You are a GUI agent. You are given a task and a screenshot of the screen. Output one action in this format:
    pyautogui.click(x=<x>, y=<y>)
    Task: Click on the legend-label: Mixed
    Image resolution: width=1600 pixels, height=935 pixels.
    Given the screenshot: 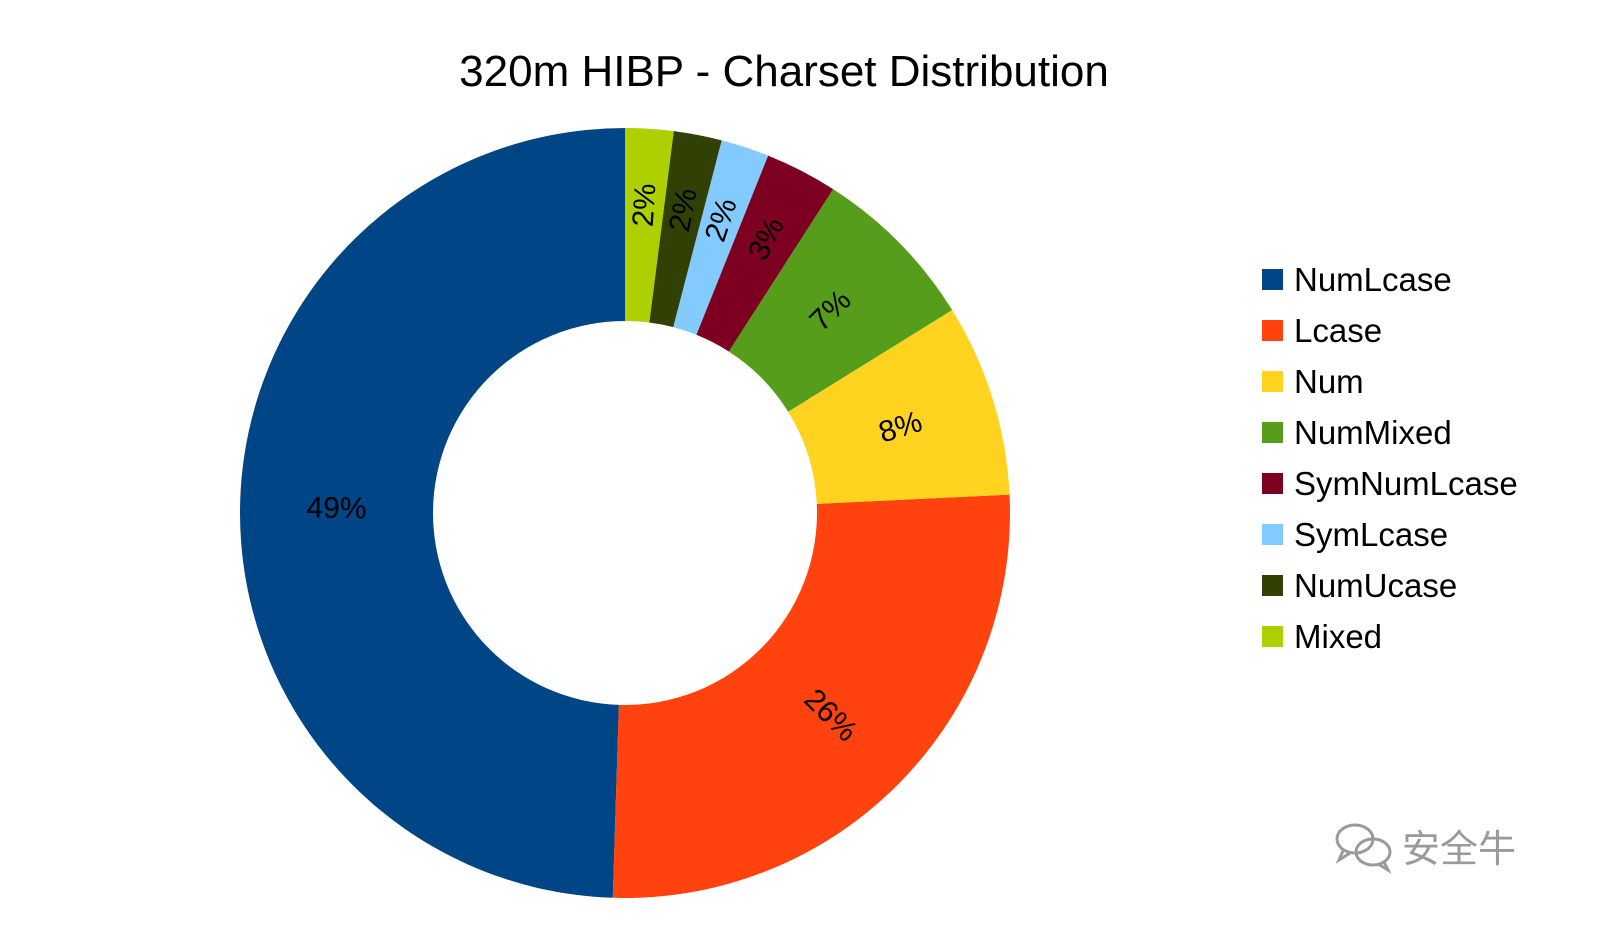 What is the action you would take?
    pyautogui.click(x=1338, y=636)
    